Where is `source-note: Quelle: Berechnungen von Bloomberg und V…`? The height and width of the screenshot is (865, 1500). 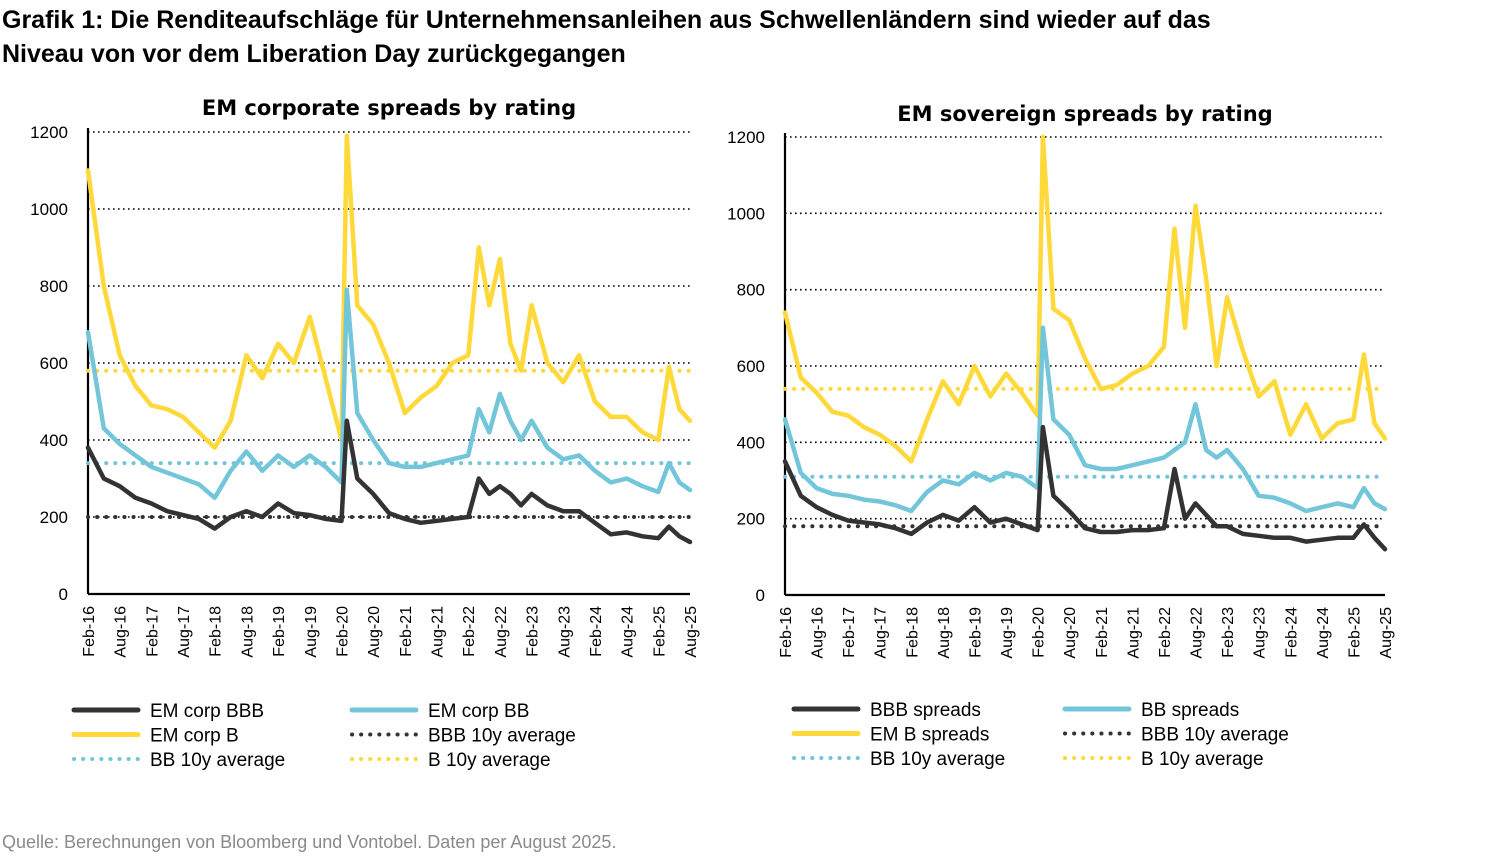
source-note: Quelle: Berechnungen von Bloomberg und V… is located at coordinates (309, 842).